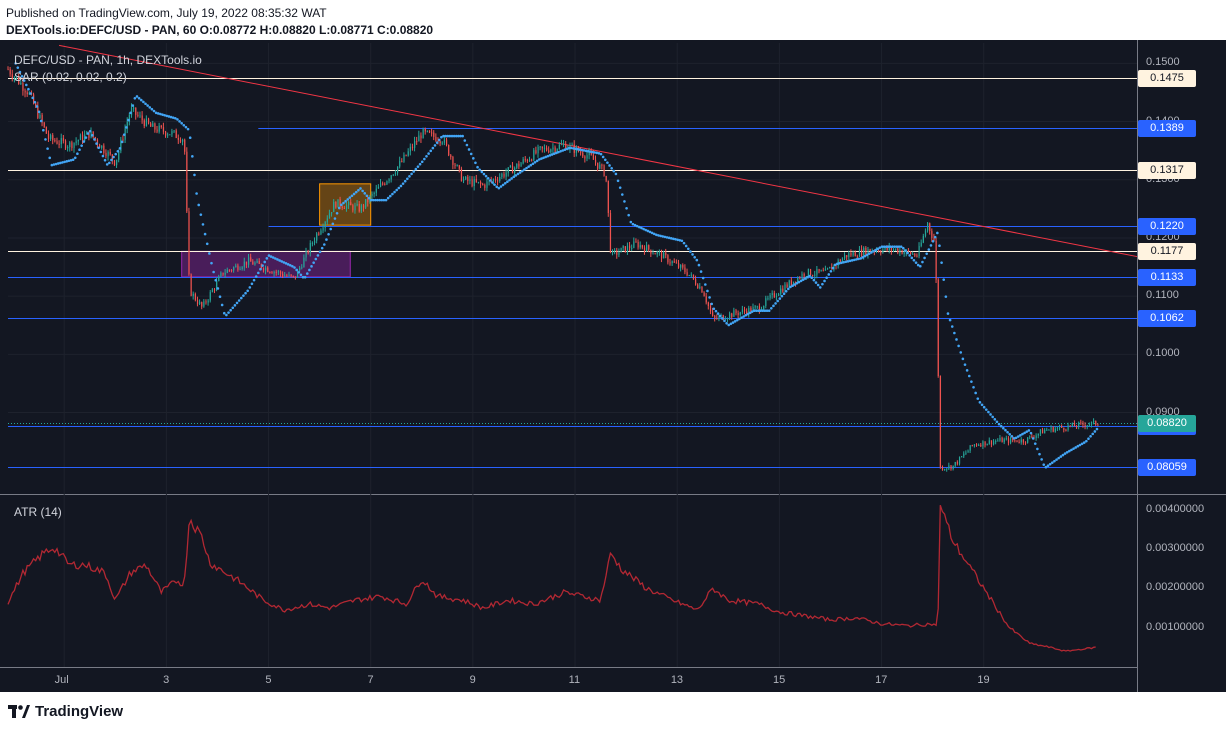 The height and width of the screenshot is (731, 1226). I want to click on price-label-0.1220: 0.1220, so click(1167, 226).